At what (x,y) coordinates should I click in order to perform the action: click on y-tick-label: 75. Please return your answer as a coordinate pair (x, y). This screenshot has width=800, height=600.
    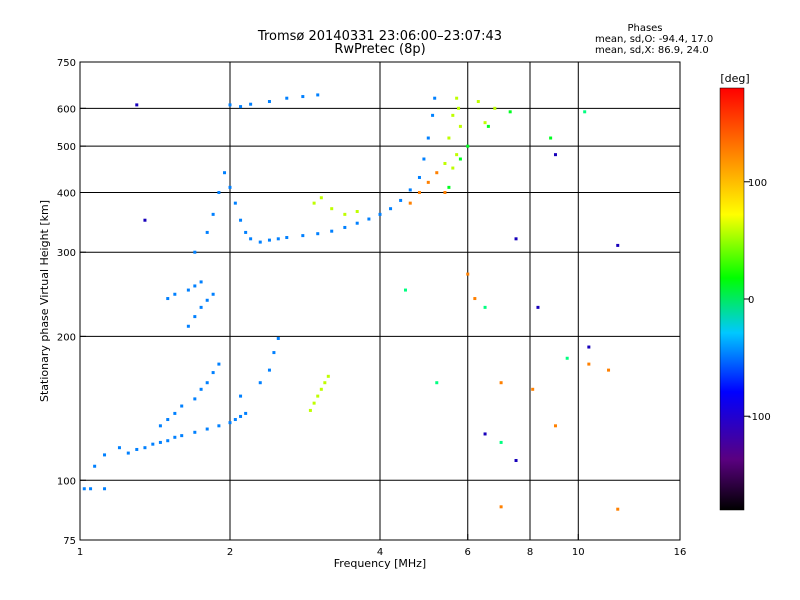
    Looking at the image, I should click on (69, 541).